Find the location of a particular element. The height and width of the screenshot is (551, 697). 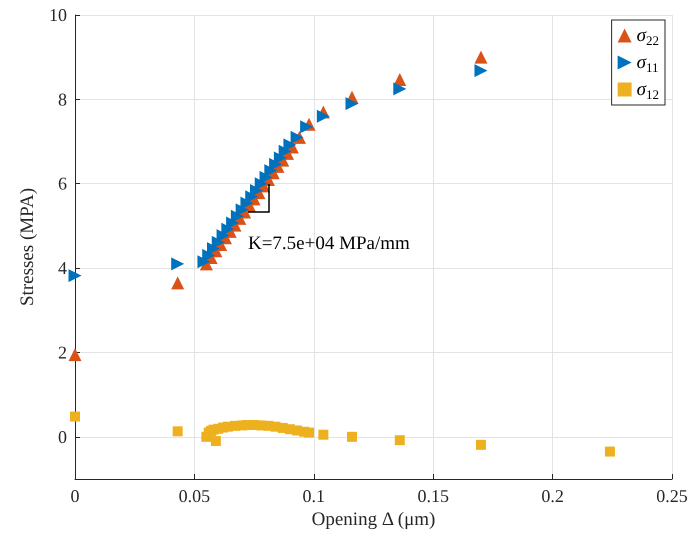

y-tick-label: 2 is located at coordinates (62, 352).